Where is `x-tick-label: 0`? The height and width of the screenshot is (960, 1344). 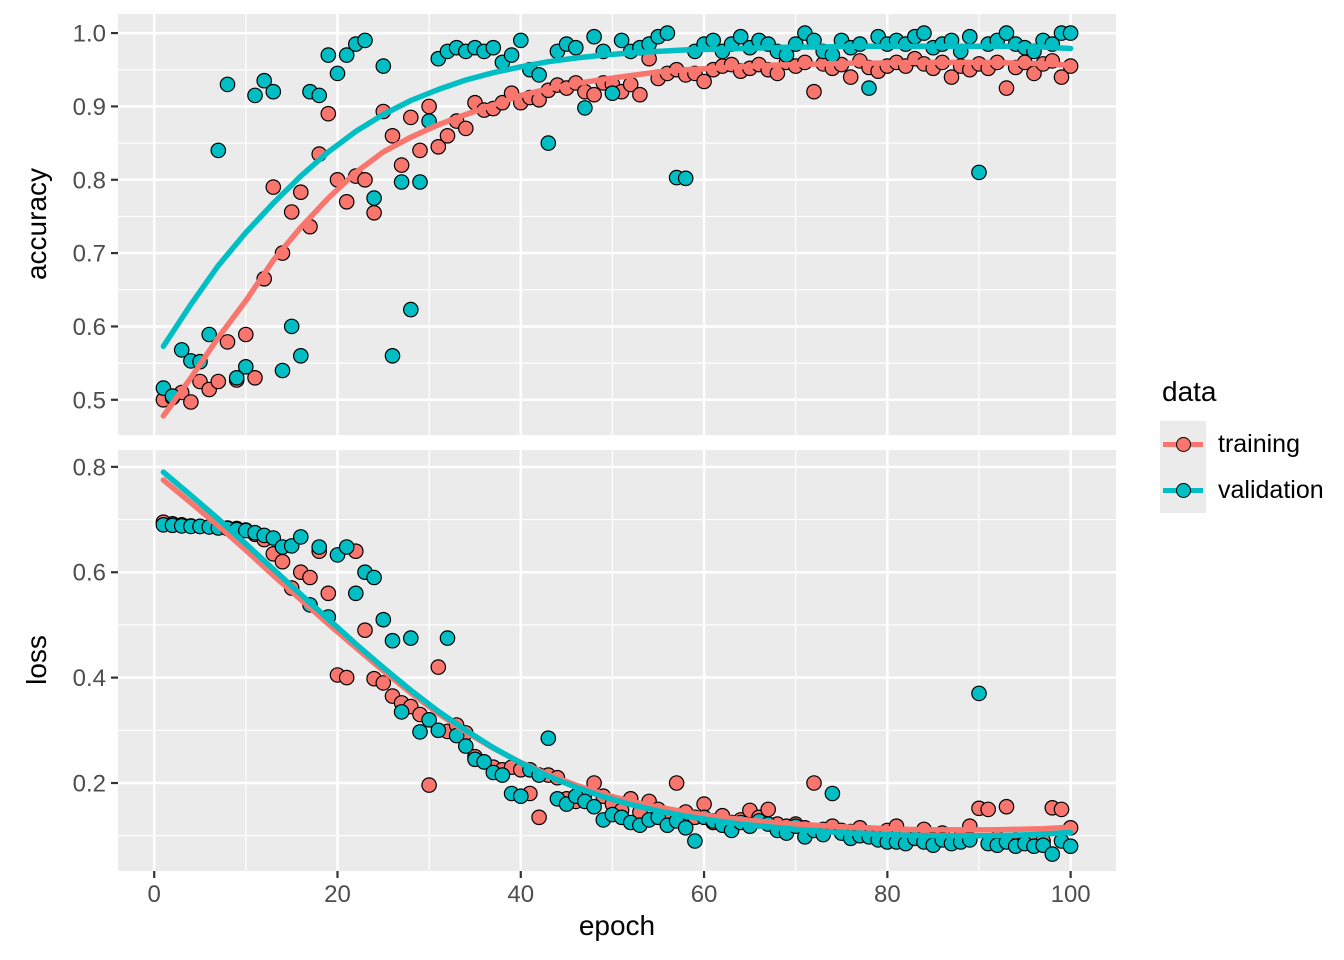
x-tick-label: 0 is located at coordinates (154, 894).